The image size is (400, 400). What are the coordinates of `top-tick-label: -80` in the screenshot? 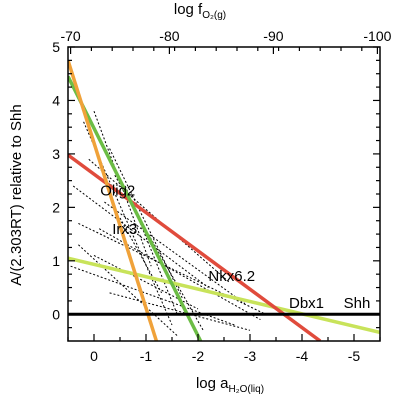 It's located at (169, 36).